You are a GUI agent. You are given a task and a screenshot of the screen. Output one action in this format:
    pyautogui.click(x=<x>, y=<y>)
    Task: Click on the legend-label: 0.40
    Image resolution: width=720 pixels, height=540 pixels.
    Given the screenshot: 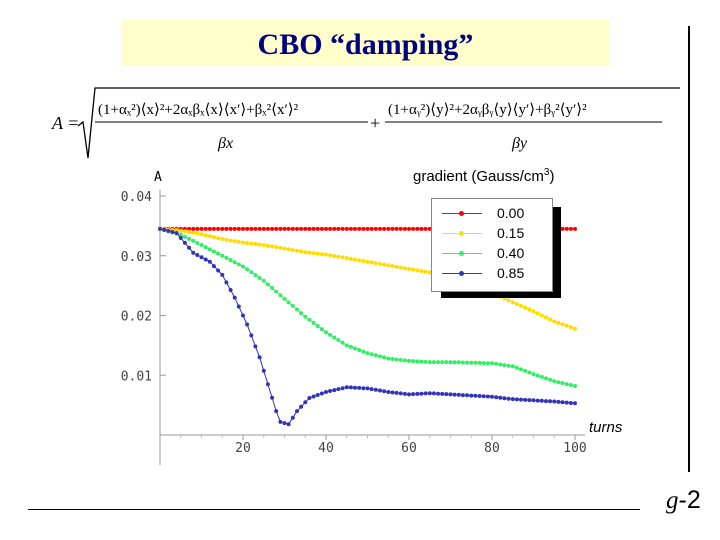 What is the action you would take?
    pyautogui.click(x=511, y=253)
    